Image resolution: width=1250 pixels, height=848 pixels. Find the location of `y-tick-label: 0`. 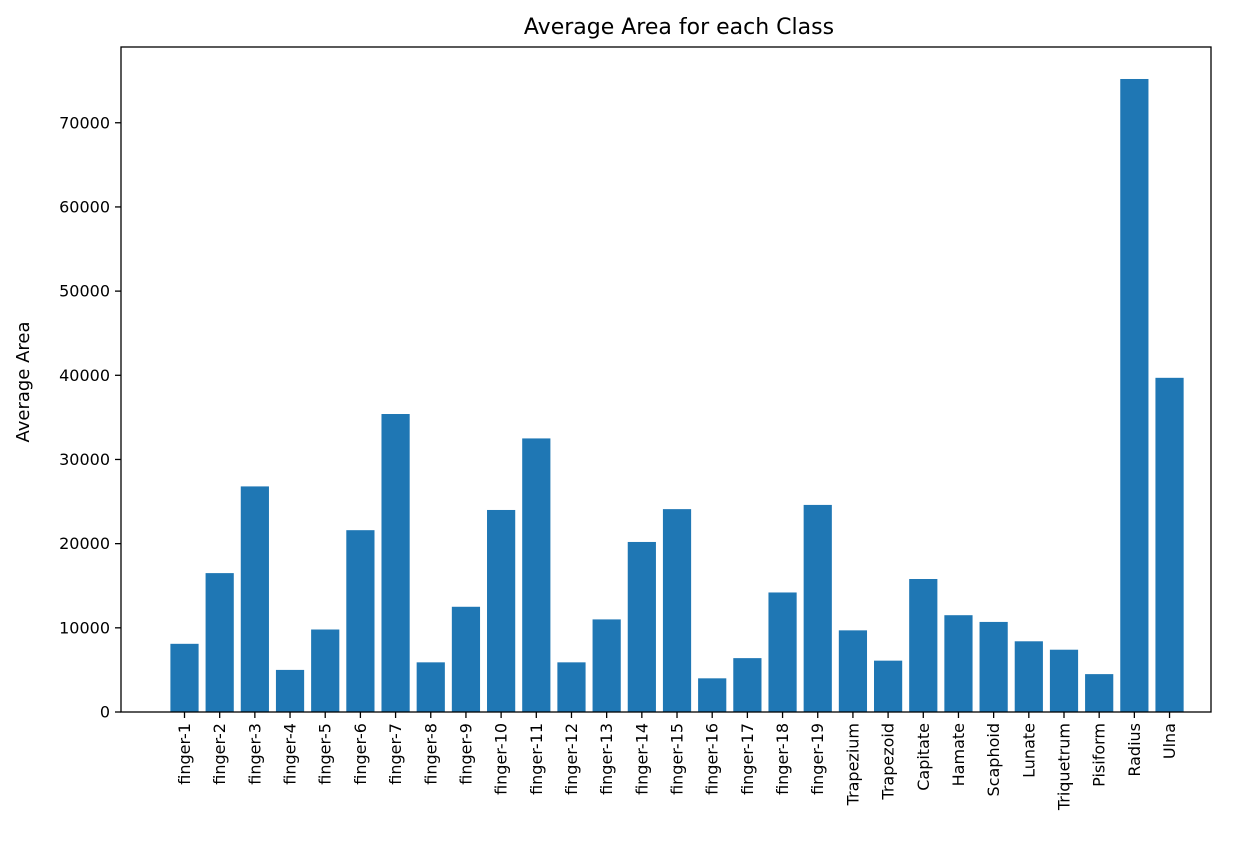

y-tick-label: 0 is located at coordinates (105, 712).